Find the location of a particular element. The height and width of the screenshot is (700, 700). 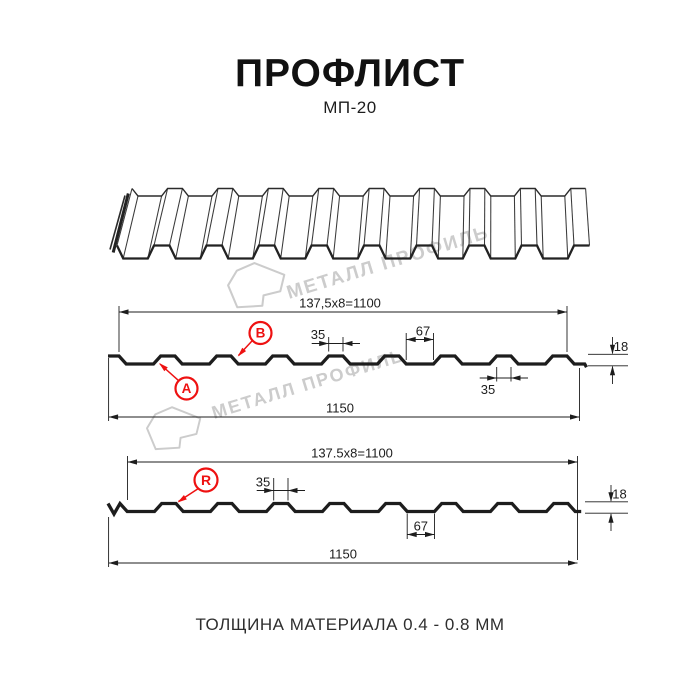

page-title: ПРОФЛИСТ is located at coordinates (350, 73).